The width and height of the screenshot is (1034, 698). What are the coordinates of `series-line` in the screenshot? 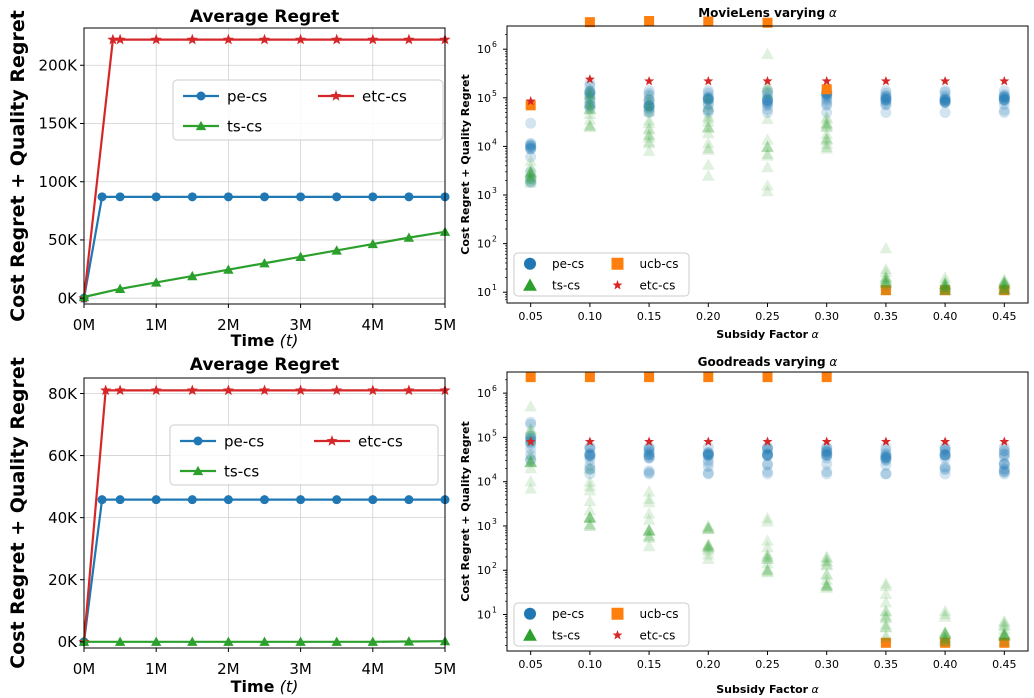 It's located at (263, 247).